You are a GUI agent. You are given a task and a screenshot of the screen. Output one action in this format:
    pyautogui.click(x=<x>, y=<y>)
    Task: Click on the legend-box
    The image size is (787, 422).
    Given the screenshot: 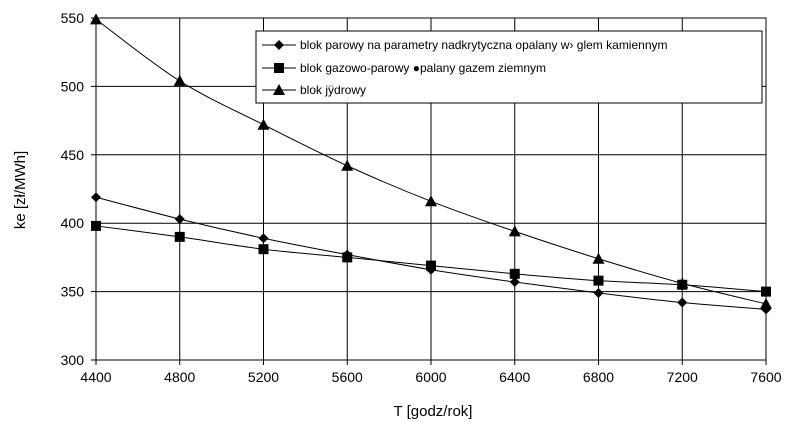 What is the action you would take?
    pyautogui.click(x=509, y=67)
    